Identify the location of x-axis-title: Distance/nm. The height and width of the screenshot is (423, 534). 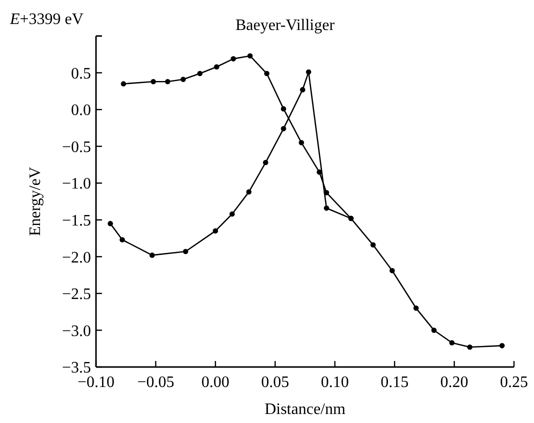
(305, 409).